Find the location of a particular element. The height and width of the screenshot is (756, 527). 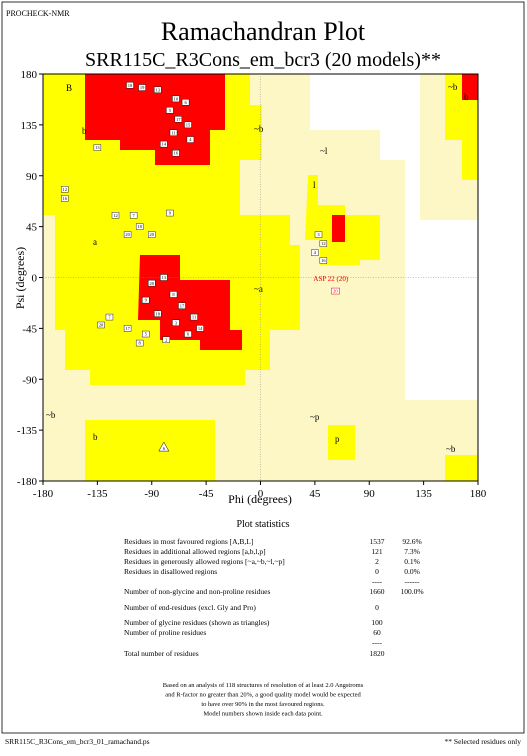

stat-label: Residues in disallowed regions is located at coordinates (170, 571).